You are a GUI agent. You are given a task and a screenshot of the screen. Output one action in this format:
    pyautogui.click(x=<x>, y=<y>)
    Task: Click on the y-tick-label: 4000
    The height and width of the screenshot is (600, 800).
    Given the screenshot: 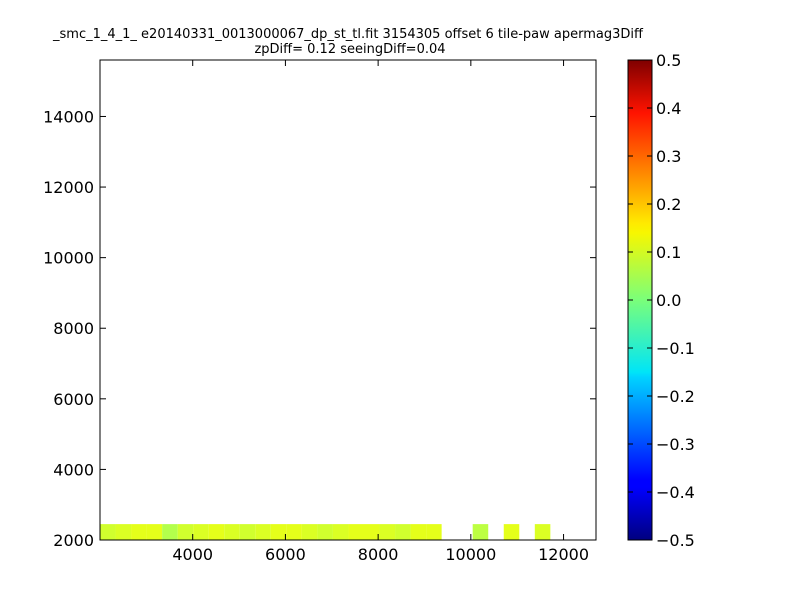 What is the action you would take?
    pyautogui.click(x=73, y=469)
    